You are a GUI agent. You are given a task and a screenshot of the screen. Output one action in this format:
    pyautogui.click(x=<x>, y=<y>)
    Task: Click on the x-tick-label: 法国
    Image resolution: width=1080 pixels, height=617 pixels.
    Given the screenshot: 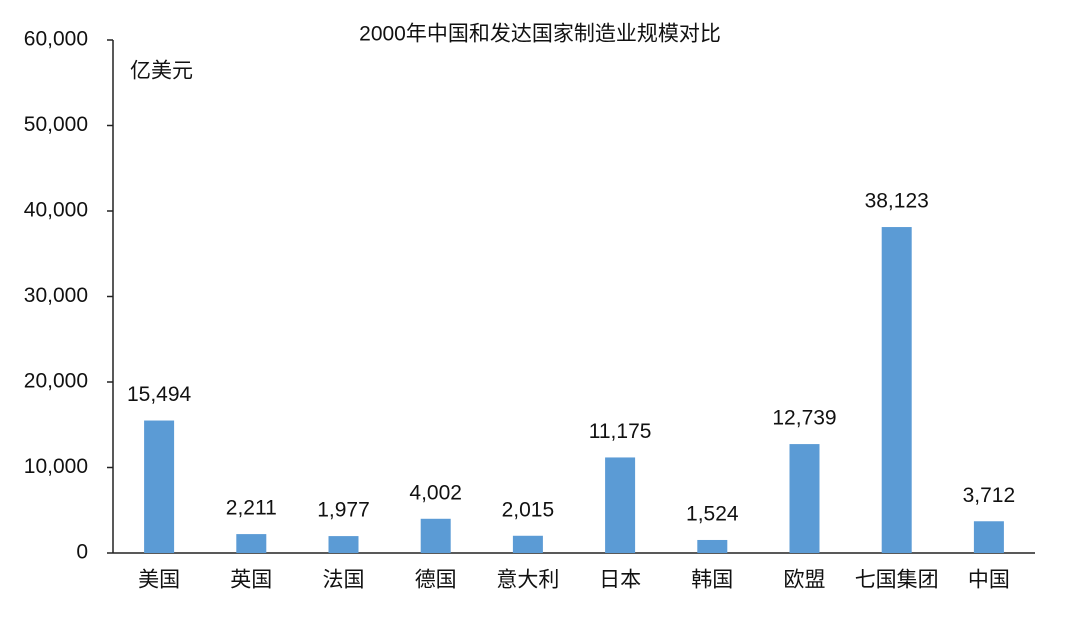 What is the action you would take?
    pyautogui.click(x=344, y=580)
    